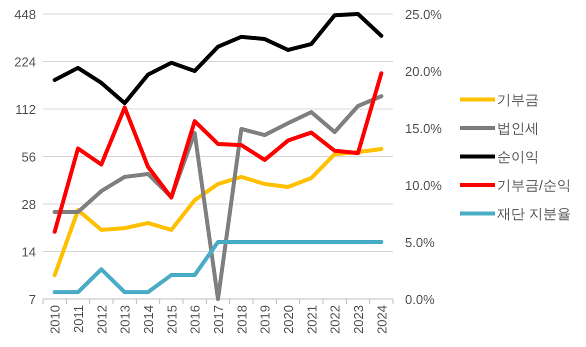 The image size is (586, 347). I want to click on x-tick-label: 2023, so click(358, 319).